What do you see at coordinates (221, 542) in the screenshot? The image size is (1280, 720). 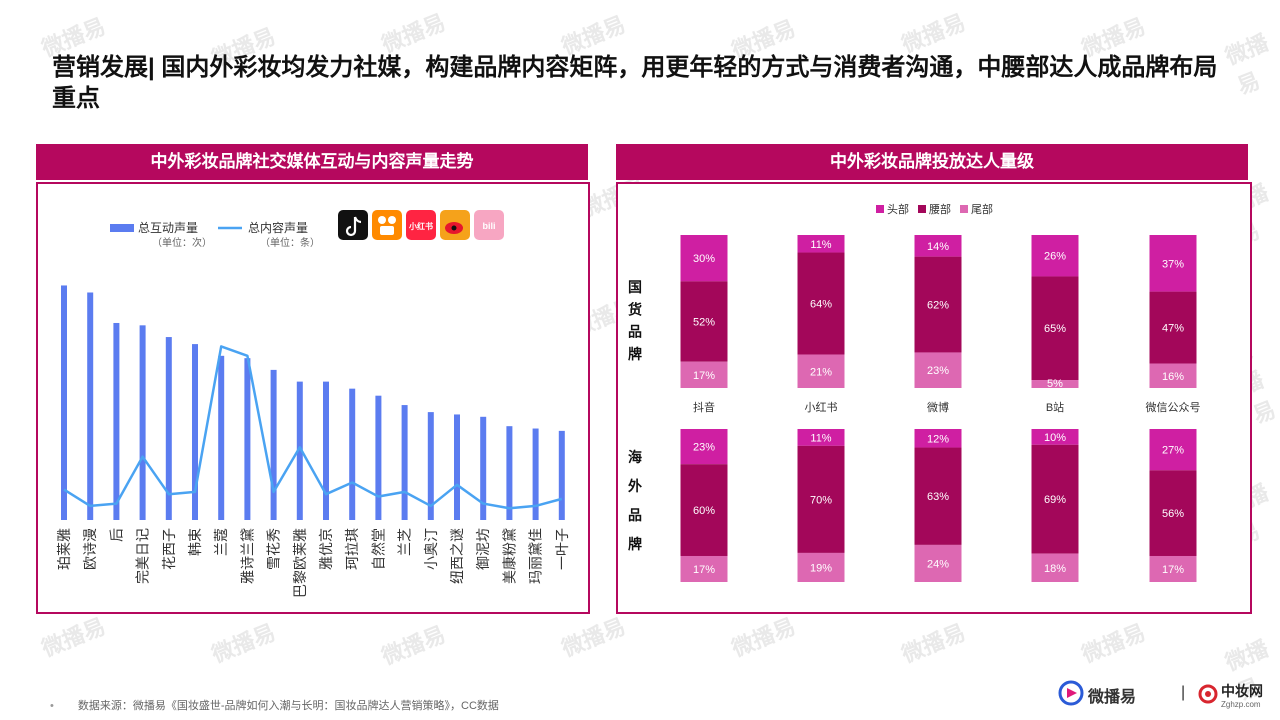 I see `x-tick-label: 兰蔻` at bounding box center [221, 542].